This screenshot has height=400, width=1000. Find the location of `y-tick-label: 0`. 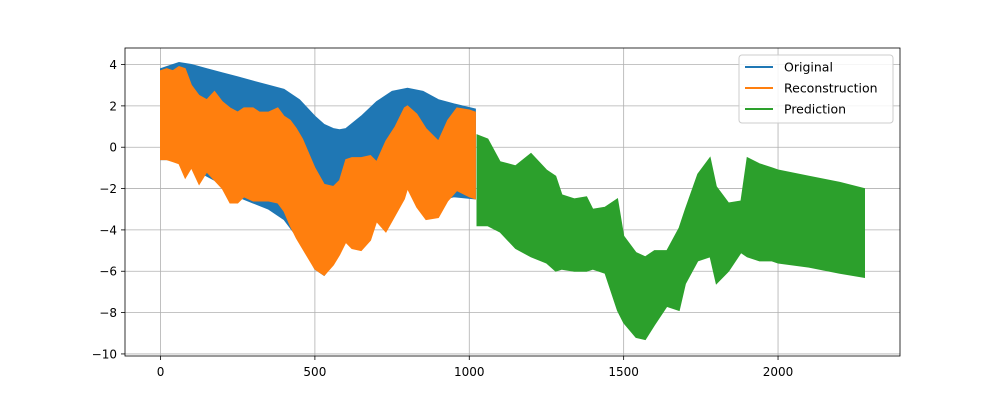

y-tick-label: 0 is located at coordinates (113, 148).